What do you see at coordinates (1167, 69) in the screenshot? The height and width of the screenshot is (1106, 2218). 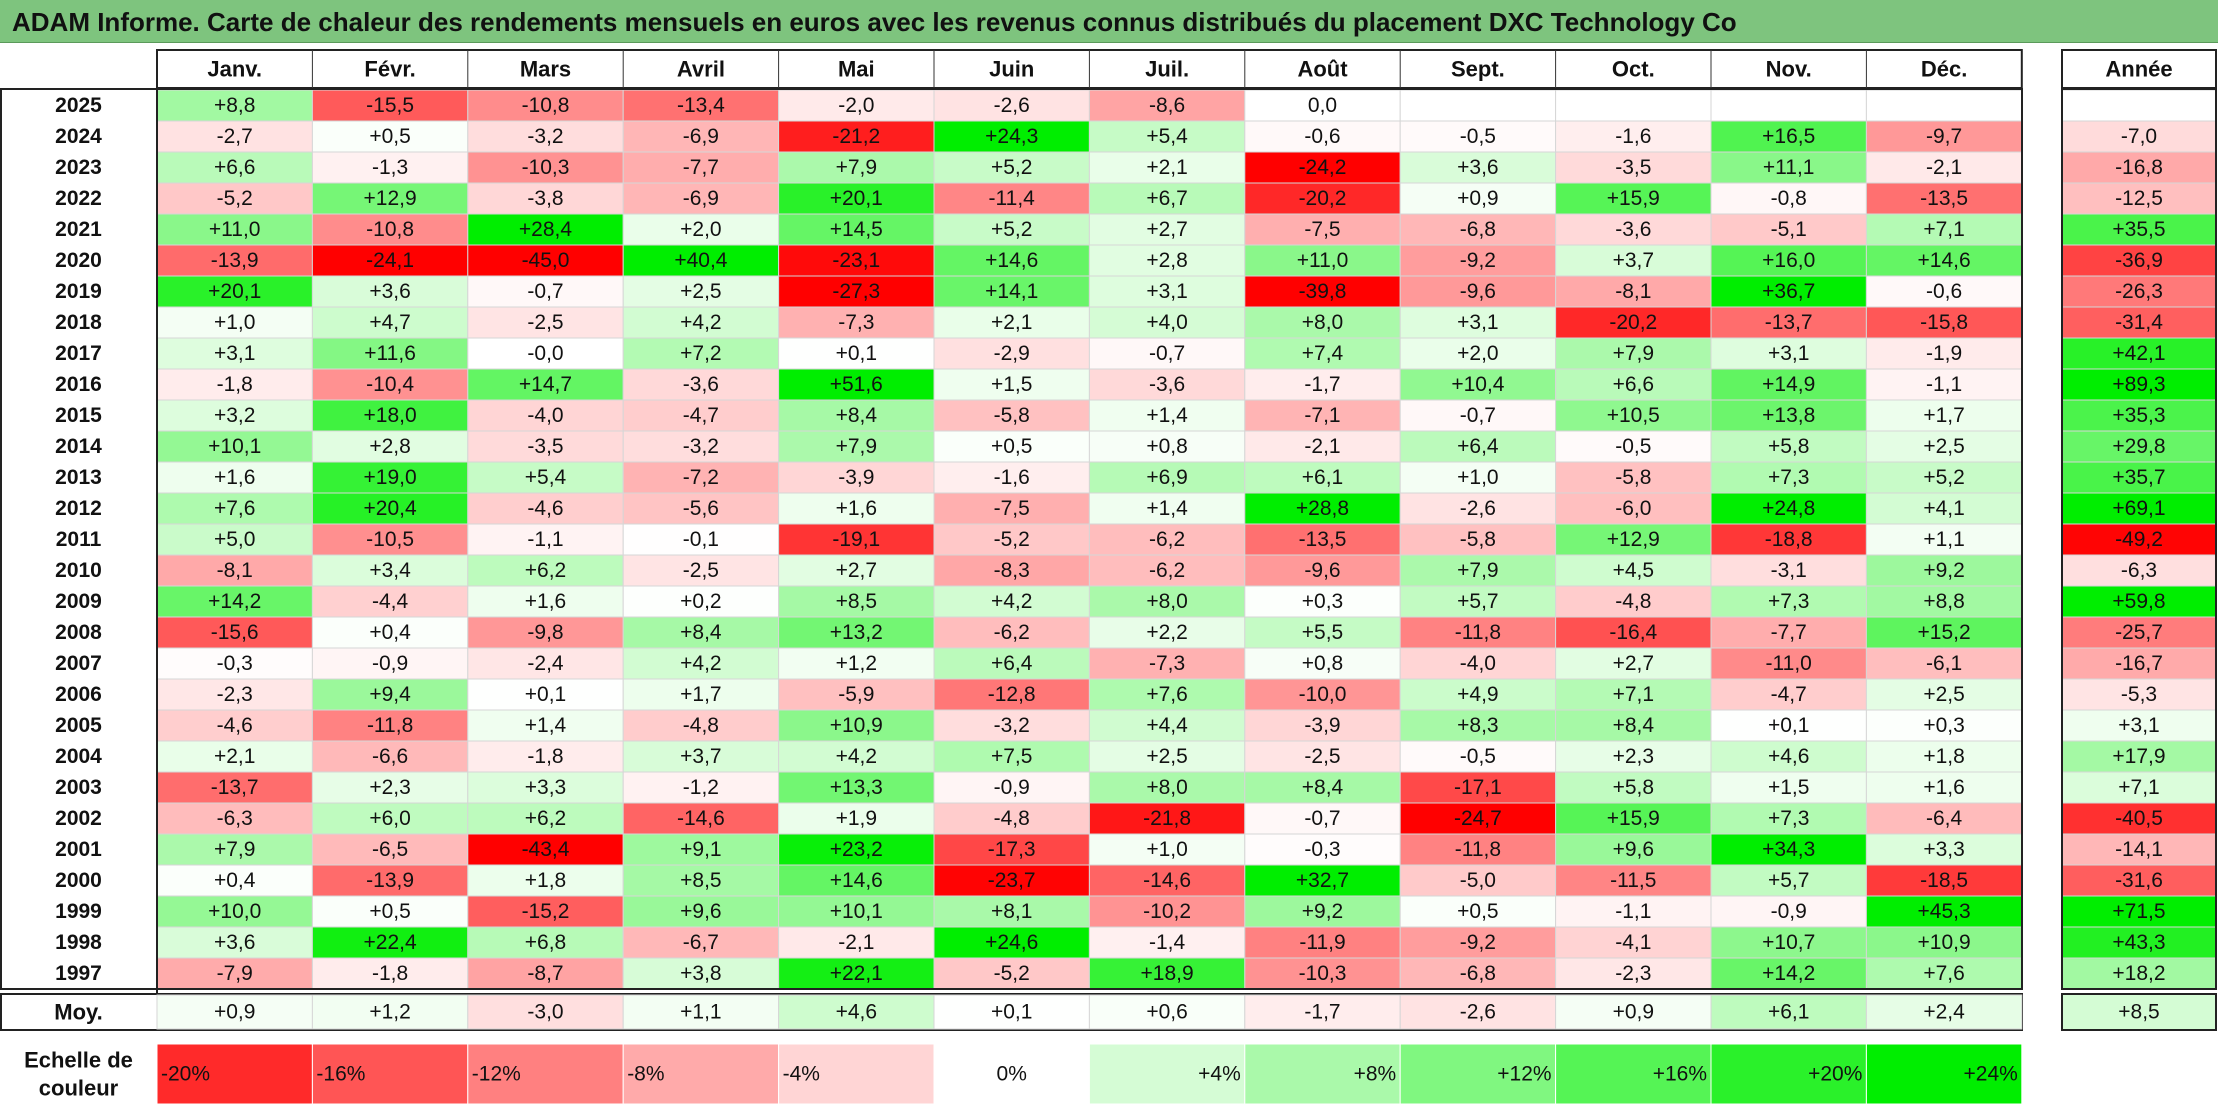 I see `column-header-7: Juil.` at bounding box center [1167, 69].